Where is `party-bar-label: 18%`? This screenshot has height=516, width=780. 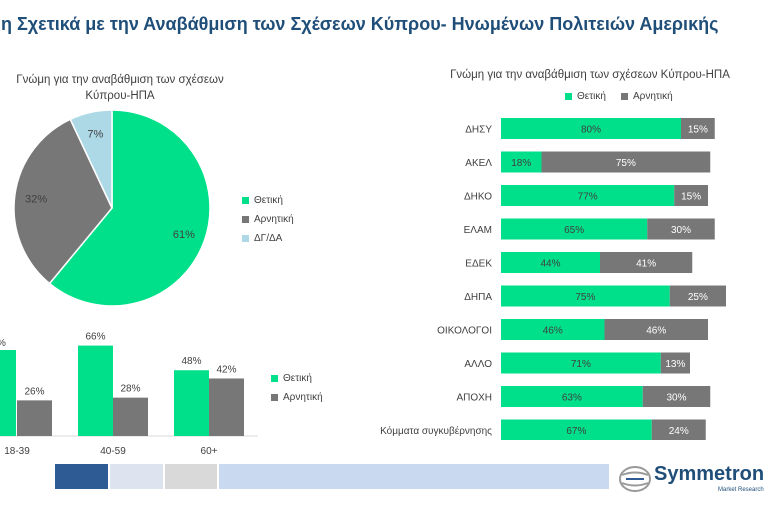
party-bar-label: 18% is located at coordinates (521, 163).